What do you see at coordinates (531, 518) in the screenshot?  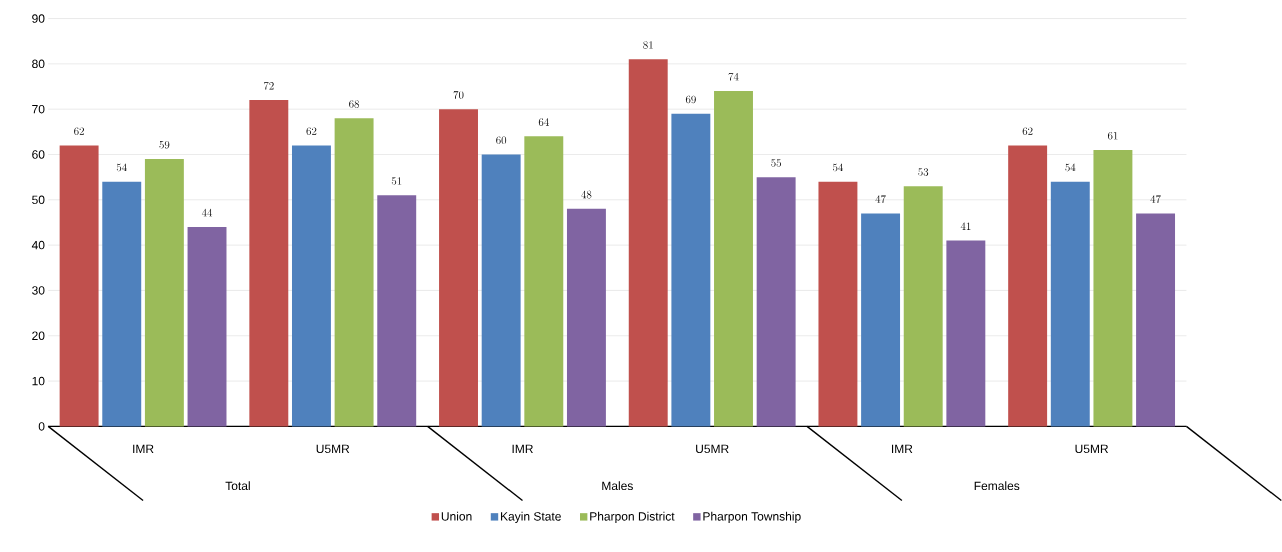 I see `legend-label: Kayin State` at bounding box center [531, 518].